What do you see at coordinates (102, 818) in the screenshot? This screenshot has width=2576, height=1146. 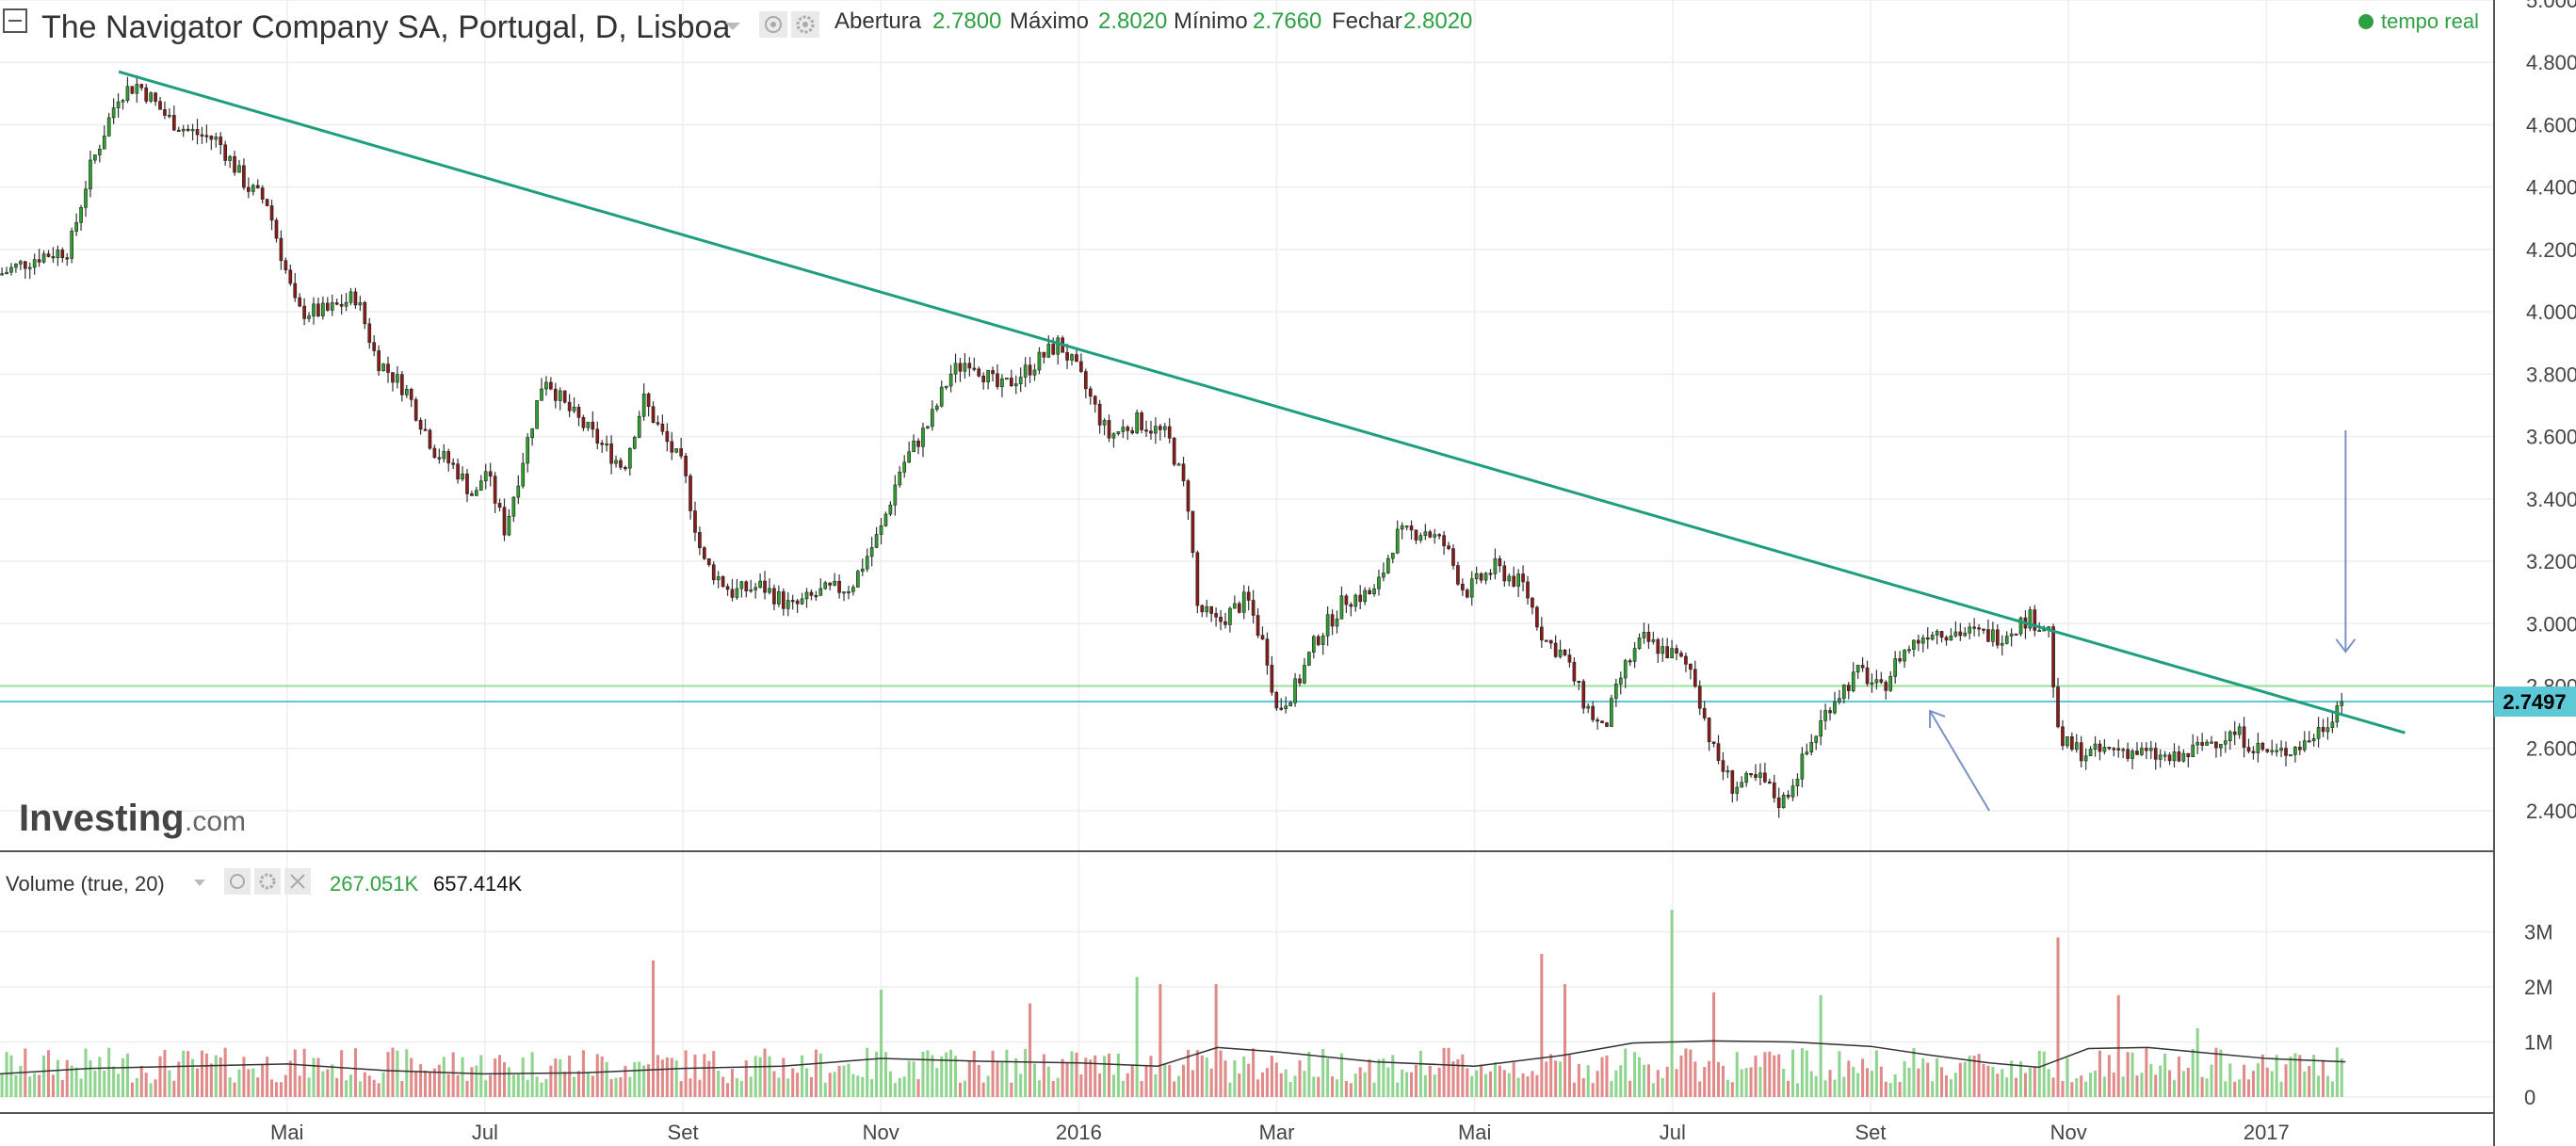 I see `brand-name: Investing` at bounding box center [102, 818].